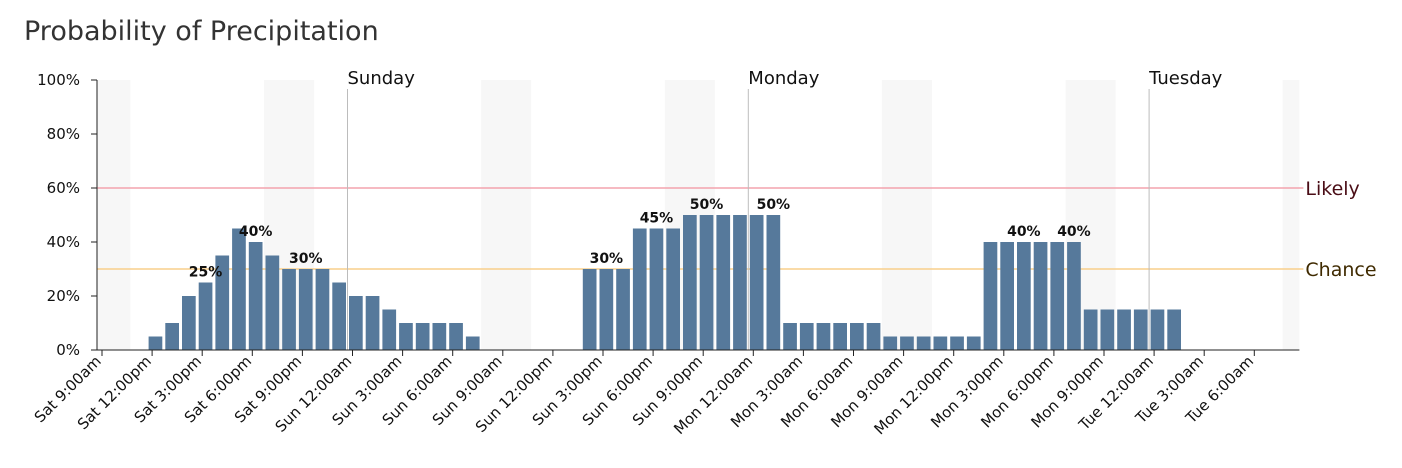 The width and height of the screenshot is (1402, 468). I want to click on data-labels: 25% 40% 30% 30% 45% 50% 50% 40% 40%, so click(640, 239).